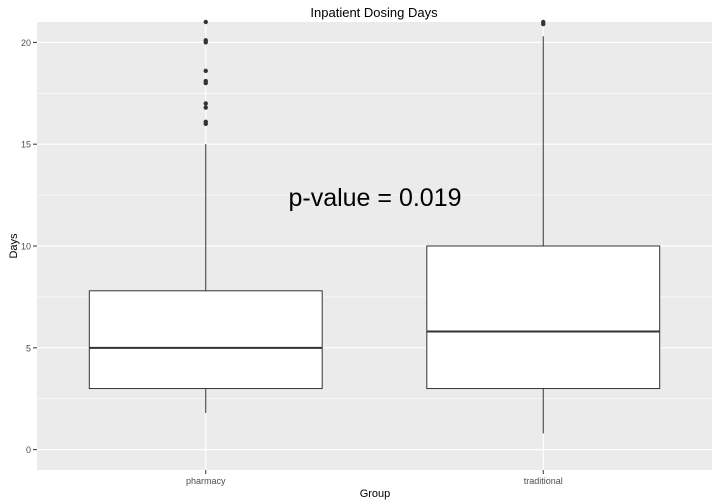 This screenshot has width=720, height=504. Describe the element at coordinates (374, 12) in the screenshot. I see `chart-title: Inpatient Dosing Days` at that location.